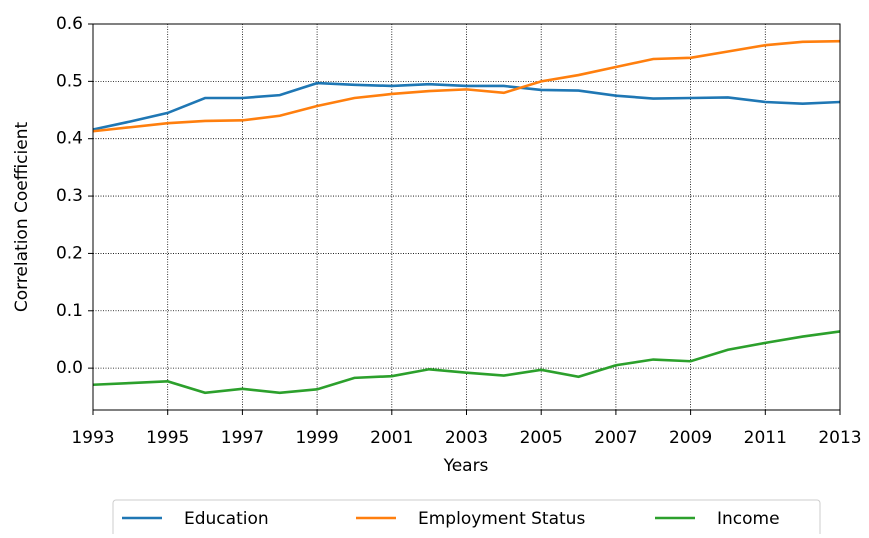  Describe the element at coordinates (839, 438) in the screenshot. I see `x-tick-label: 2013` at that location.